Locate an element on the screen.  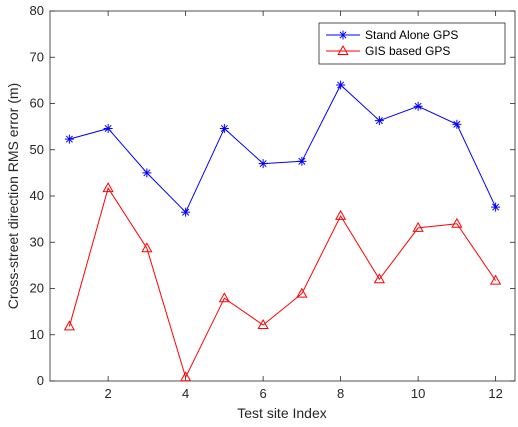
legend-entry: Stand Alone GPS is located at coordinates (392, 35).